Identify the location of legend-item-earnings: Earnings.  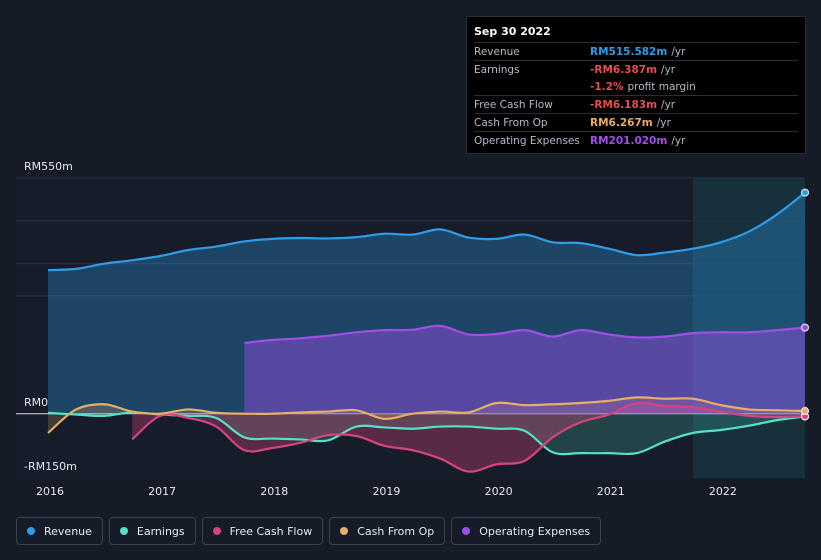
(152, 531).